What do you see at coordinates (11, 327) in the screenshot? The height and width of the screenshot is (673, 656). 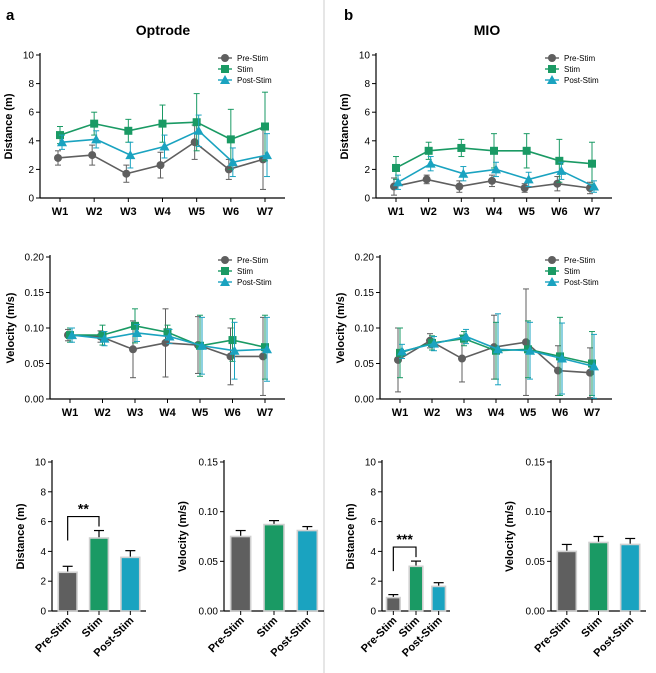 I see `y-axis-label: Velocity (m/s)` at bounding box center [11, 327].